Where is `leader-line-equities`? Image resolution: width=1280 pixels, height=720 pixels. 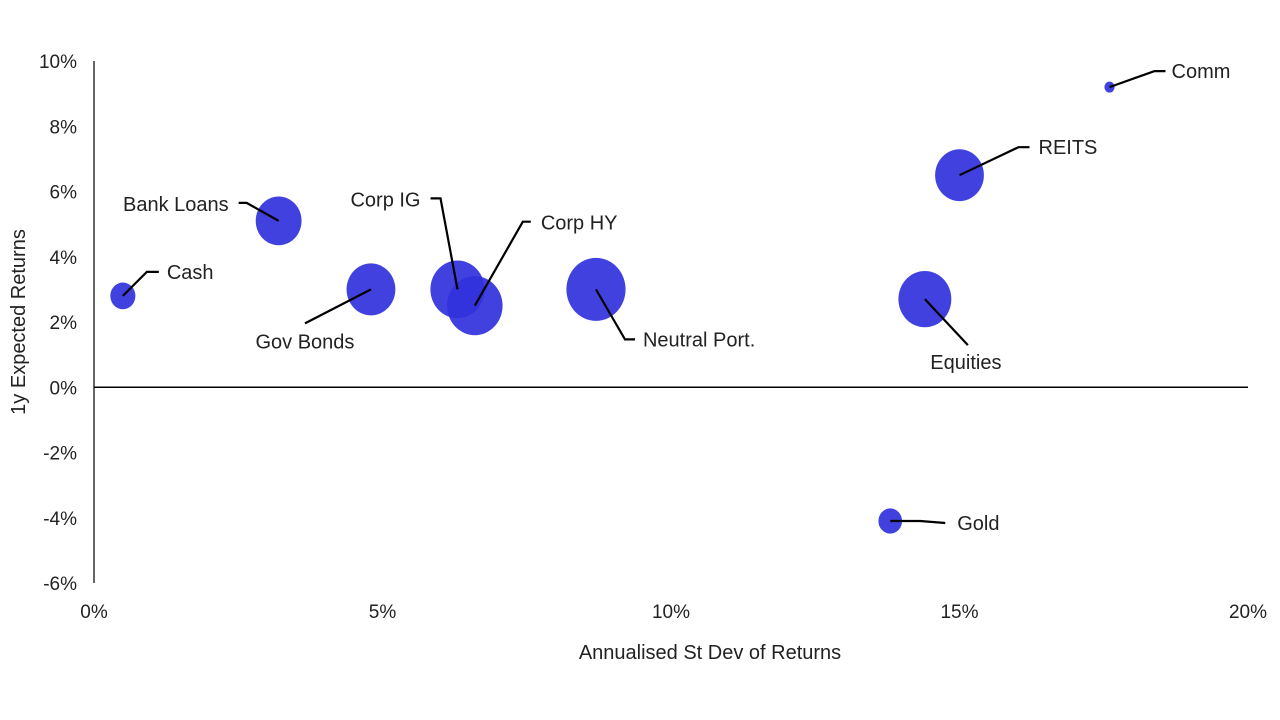 leader-line-equities is located at coordinates (946, 322).